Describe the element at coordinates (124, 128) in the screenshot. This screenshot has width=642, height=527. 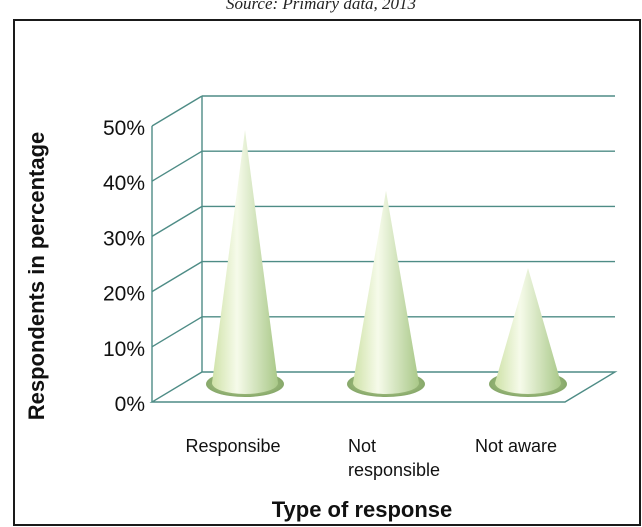
I see `y-tick-label: 50%` at that location.